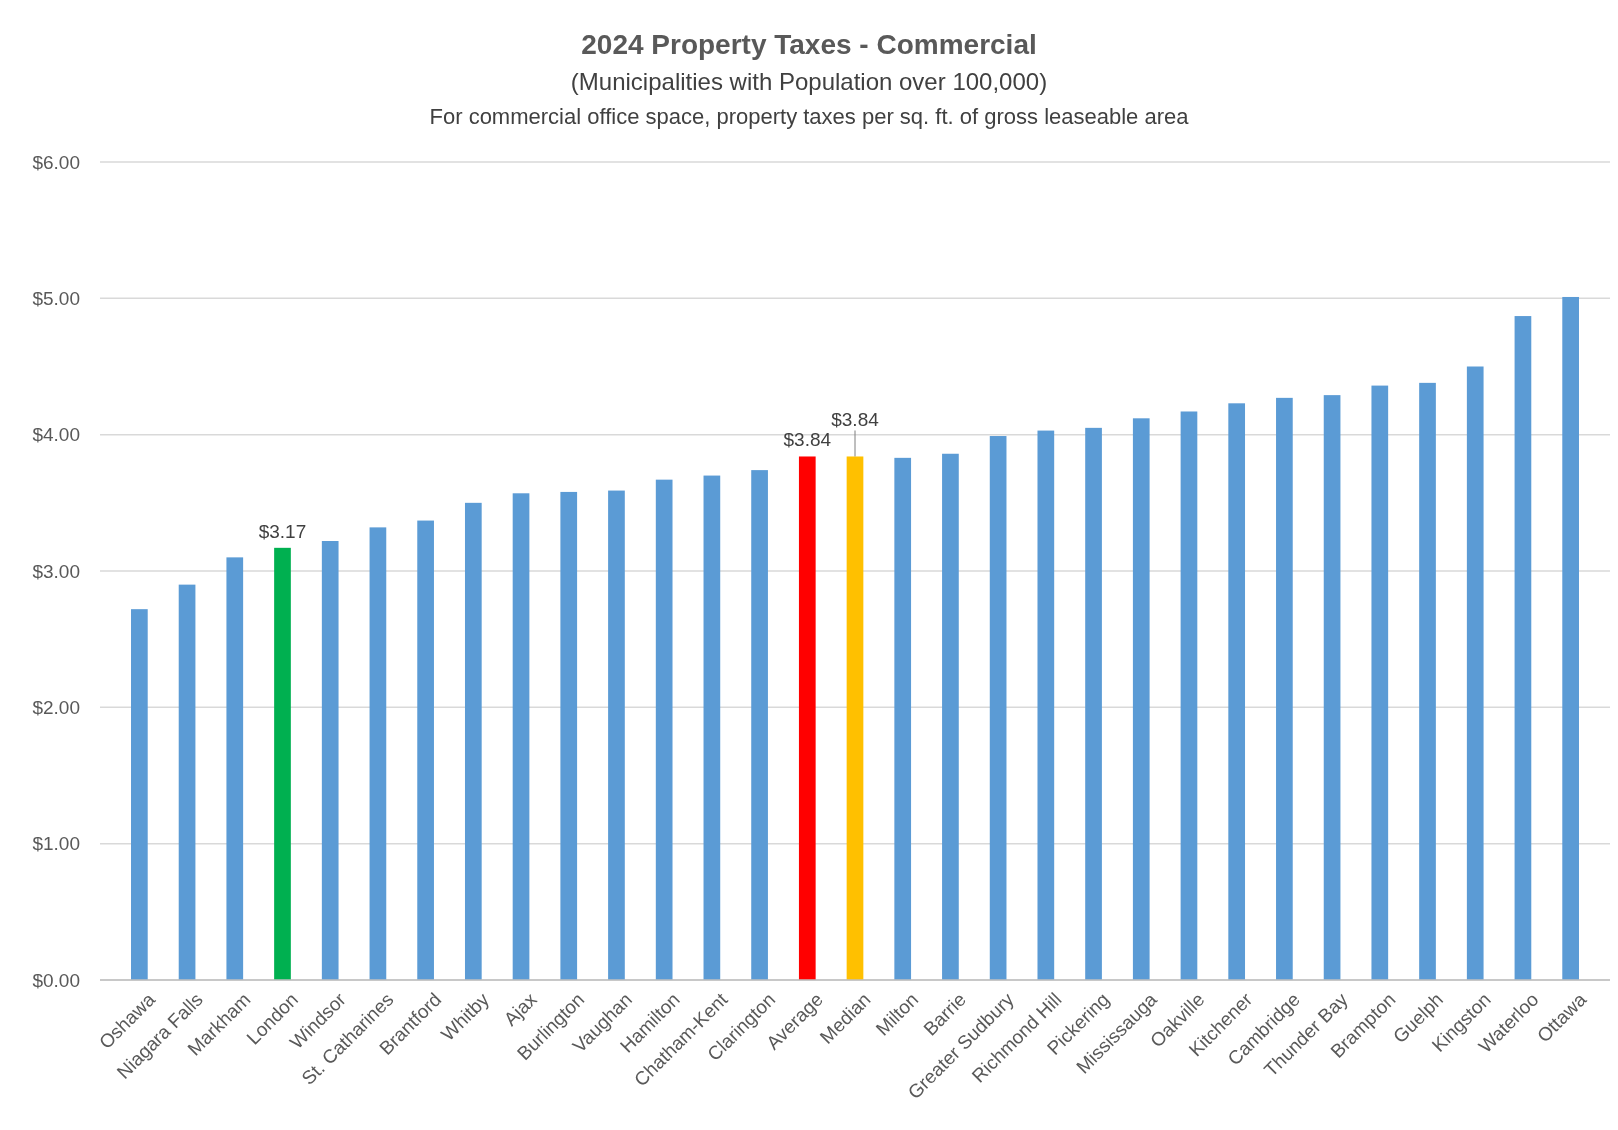  What do you see at coordinates (56, 571) in the screenshot?
I see `y-tick-label: $3.00` at bounding box center [56, 571].